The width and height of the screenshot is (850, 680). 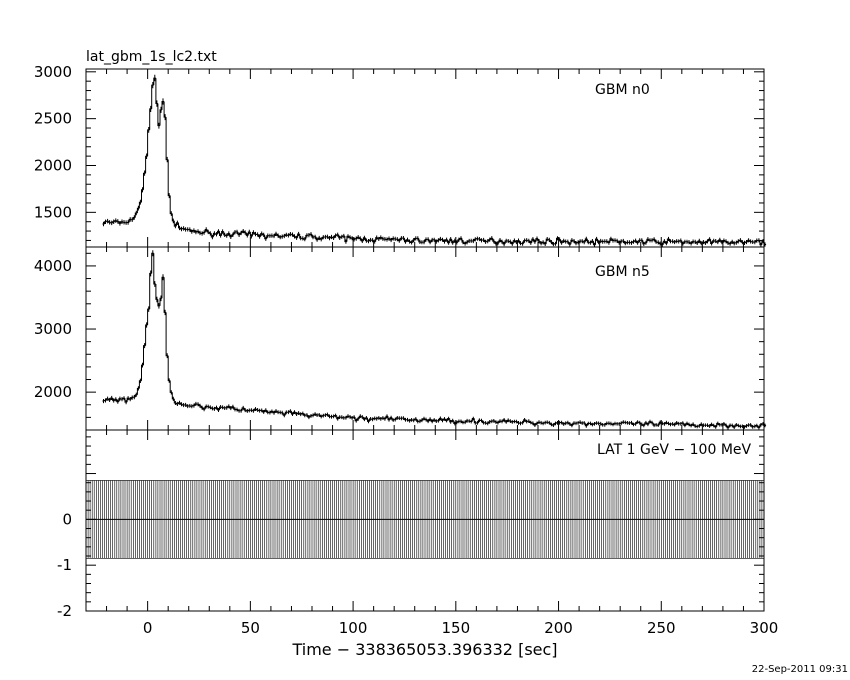 What do you see at coordinates (53, 142) in the screenshot?
I see `panel-gbm-n0-ytick-labels: 1500 2000 2500 3000` at bounding box center [53, 142].